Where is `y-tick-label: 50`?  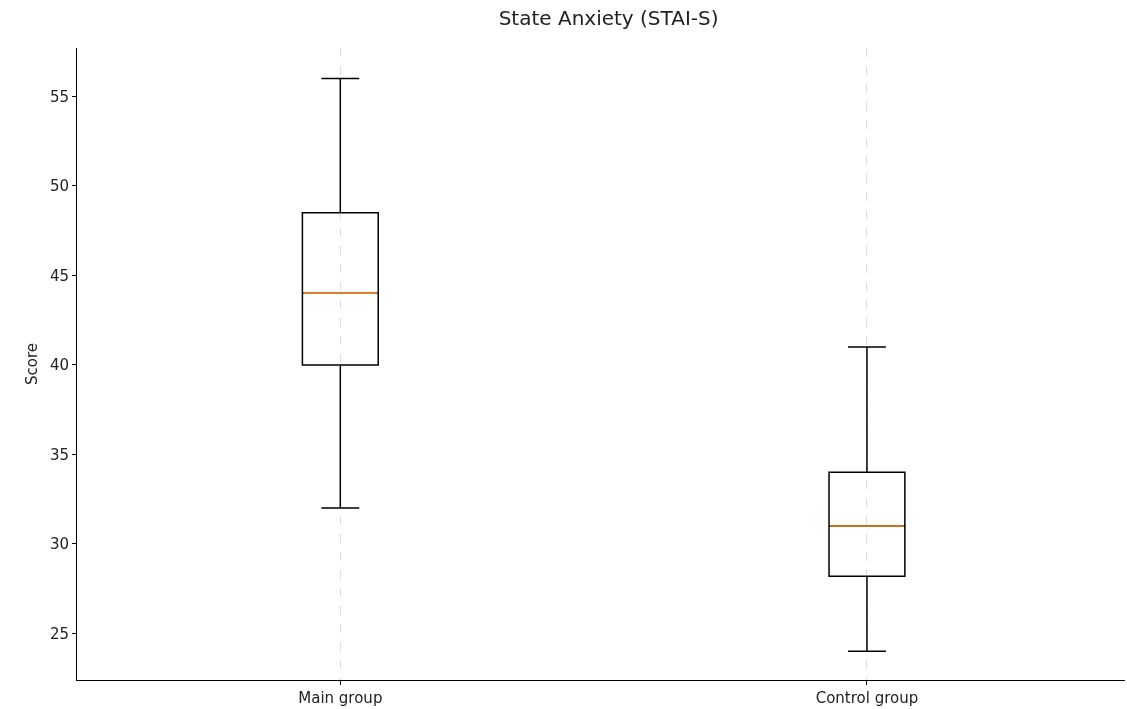 y-tick-label: 50 is located at coordinates (59, 186).